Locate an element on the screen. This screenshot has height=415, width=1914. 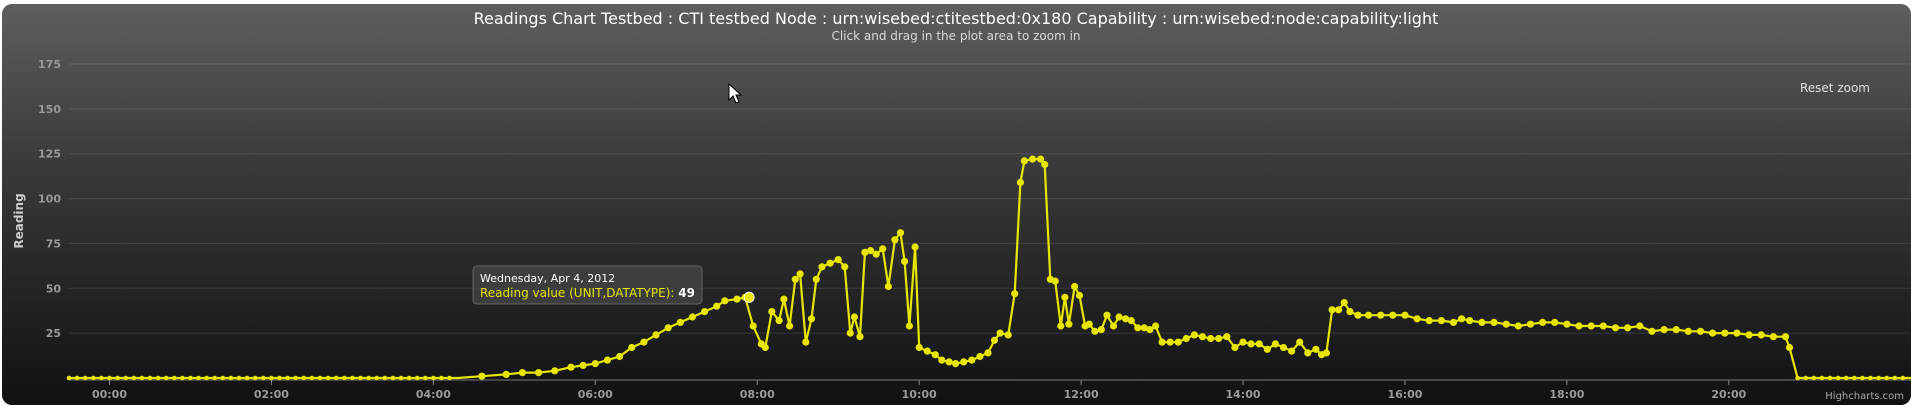
hovered-data-point is located at coordinates (749, 297).